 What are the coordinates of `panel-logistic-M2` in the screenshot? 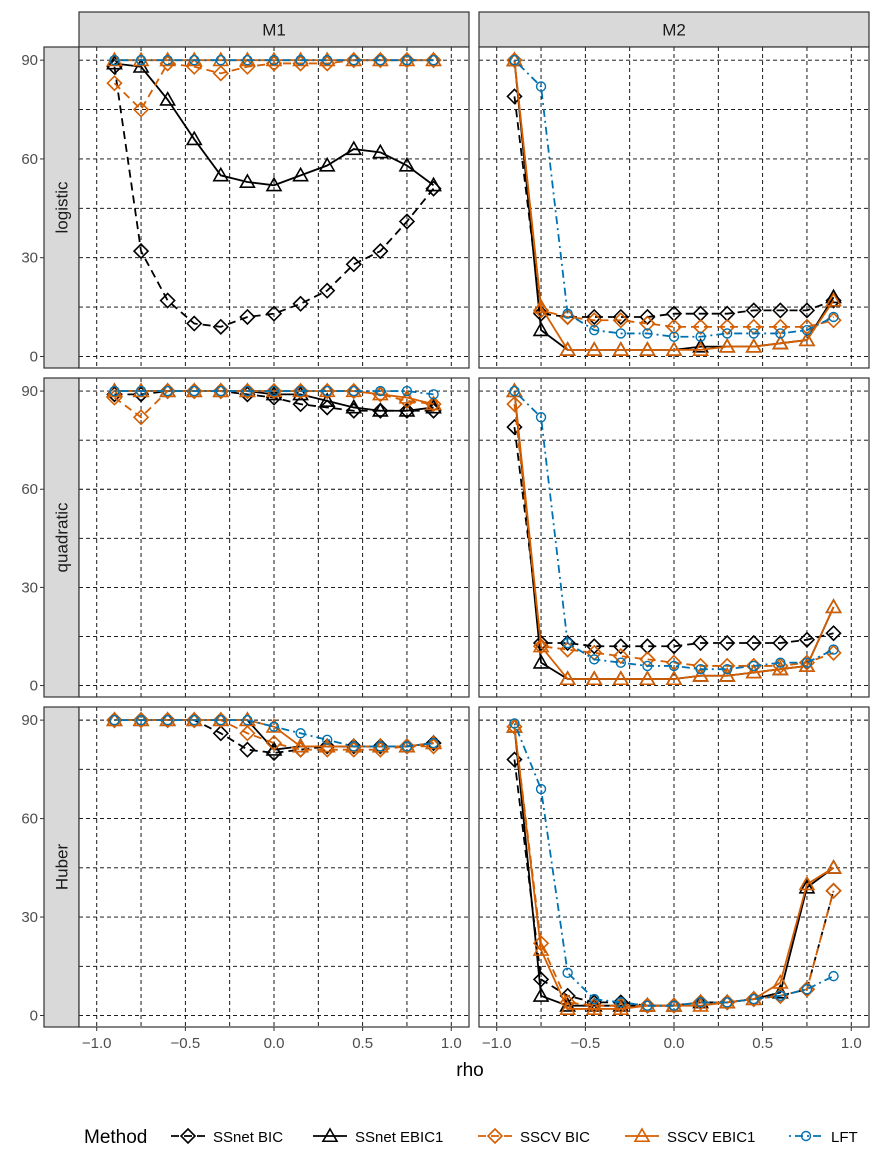 It's located at (674, 207).